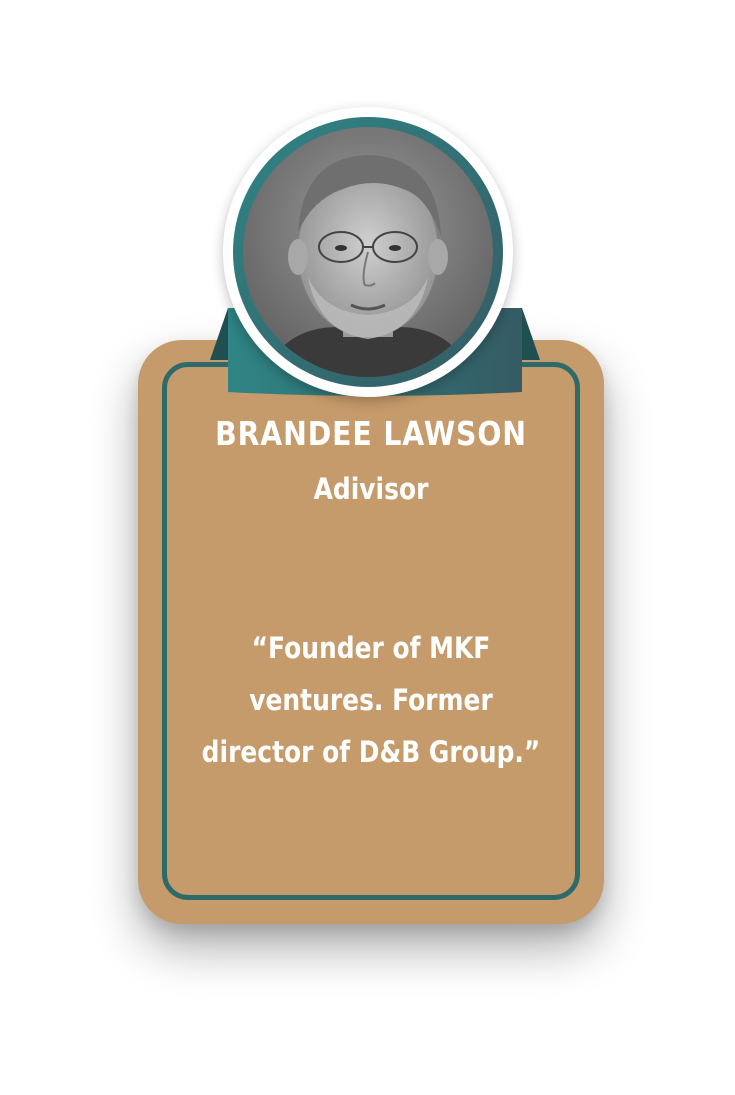 This screenshot has width=735, height=1095. I want to click on person-photo-icon, so click(368, 252).